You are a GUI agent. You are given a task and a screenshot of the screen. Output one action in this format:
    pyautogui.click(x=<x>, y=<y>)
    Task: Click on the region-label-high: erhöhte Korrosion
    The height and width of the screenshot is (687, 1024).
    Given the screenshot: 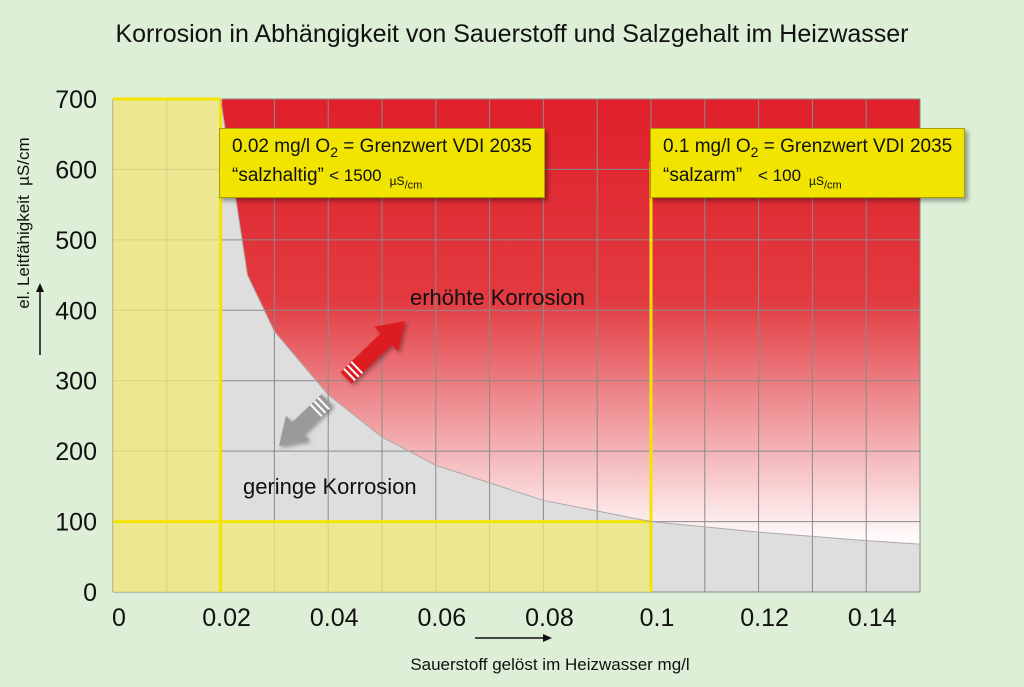 What is the action you would take?
    pyautogui.click(x=497, y=297)
    